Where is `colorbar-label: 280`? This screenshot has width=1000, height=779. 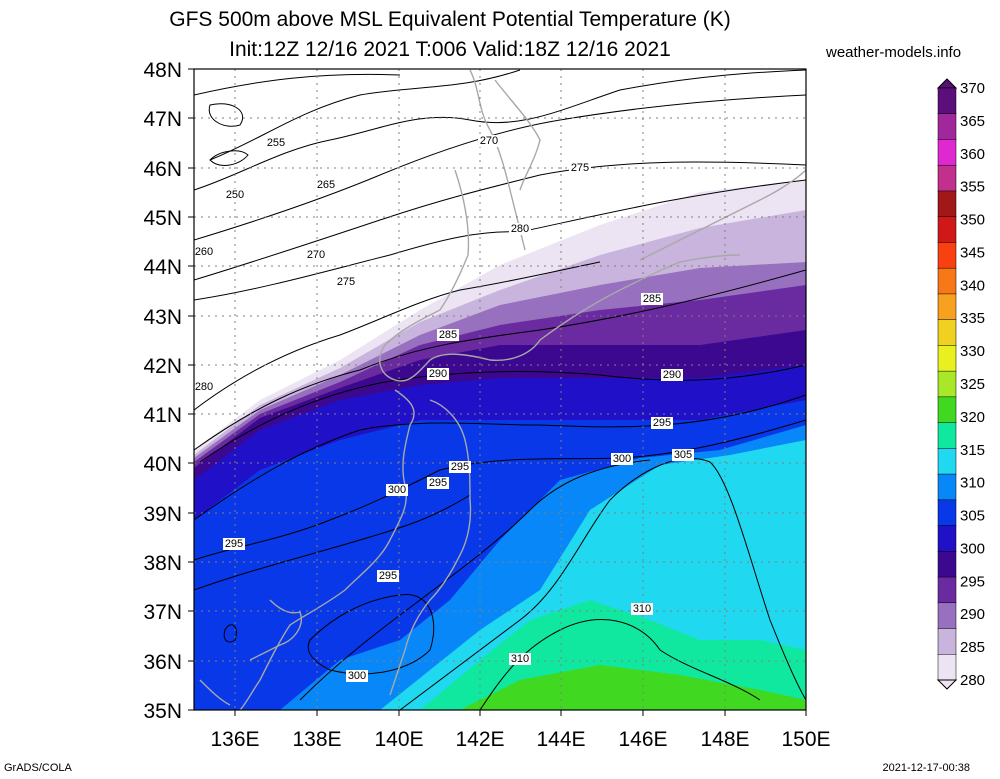
colorbar-label: 280 is located at coordinates (972, 680).